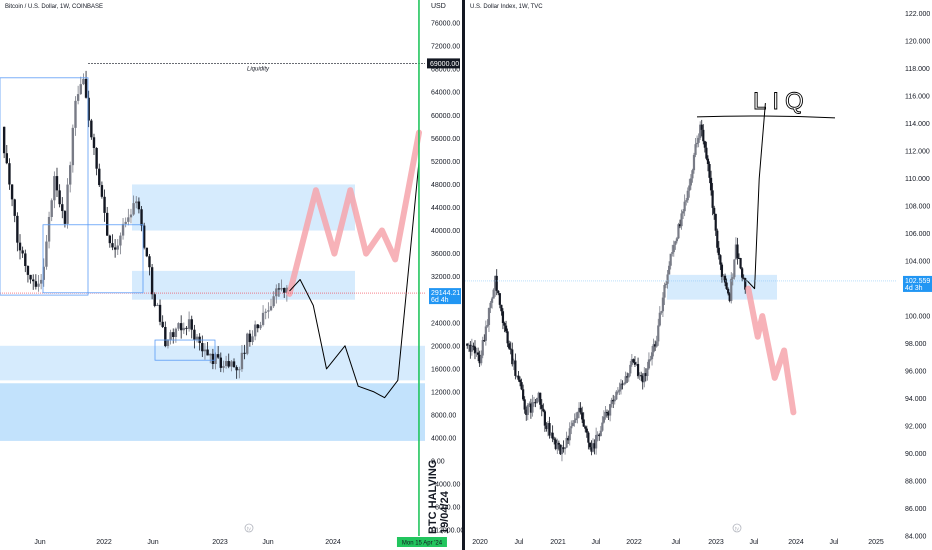 This screenshot has width=932, height=550. I want to click on y-tick-label: 106.000, so click(917, 234).